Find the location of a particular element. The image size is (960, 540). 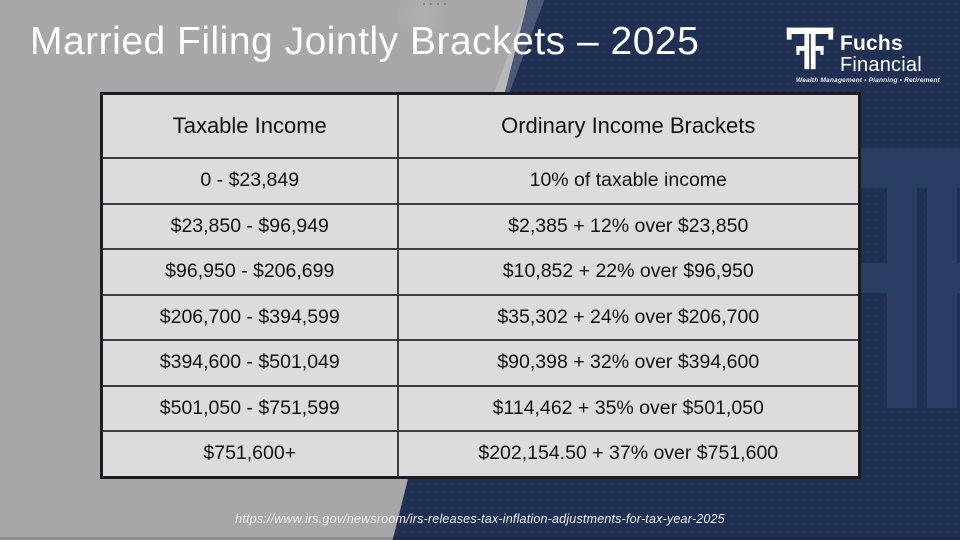

logo-company-name: Fuchs is located at coordinates (871, 43).